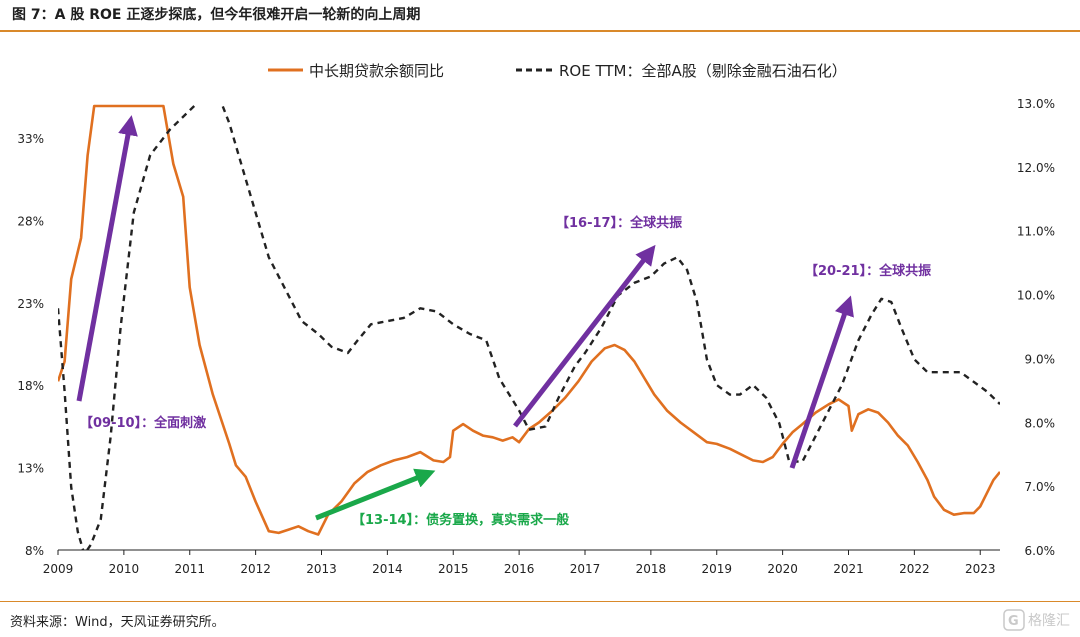 This screenshot has height=637, width=1080. Describe the element at coordinates (189, 569) in the screenshot. I see `x-tick-label: 2011` at that location.